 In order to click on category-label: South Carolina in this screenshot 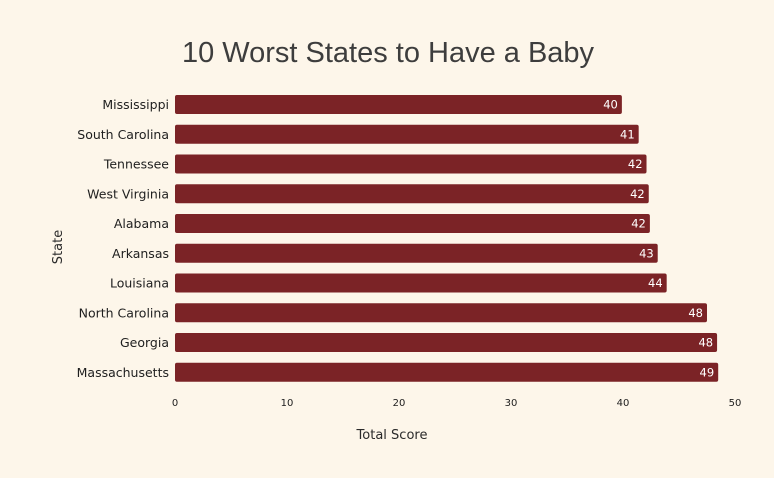, I will do `click(123, 134)`.